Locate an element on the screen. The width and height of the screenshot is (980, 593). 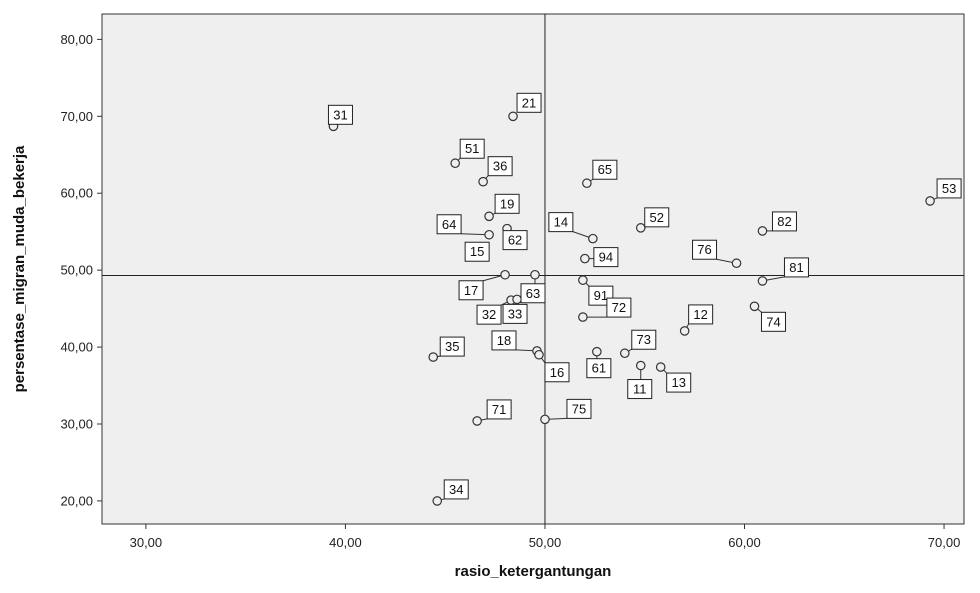
y-axis-ticks: 20,00 30,00 40,00 50,00 60,00 70,00 80,00 is located at coordinates (81, 270).